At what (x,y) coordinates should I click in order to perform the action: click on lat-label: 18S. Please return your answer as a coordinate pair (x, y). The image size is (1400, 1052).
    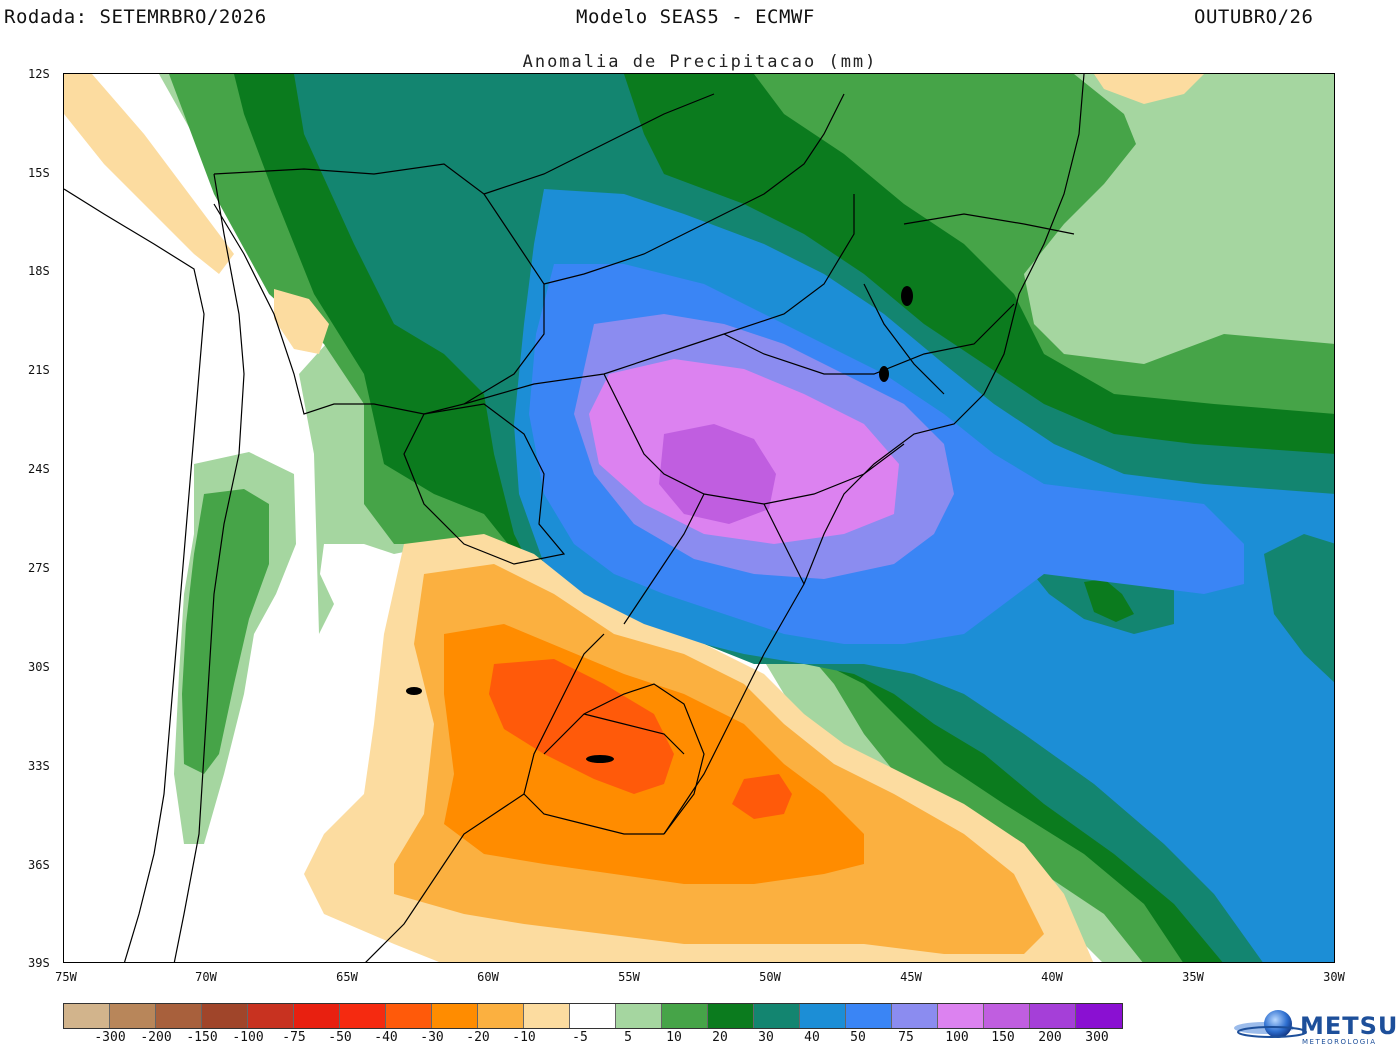
    Looking at the image, I should click on (39, 271).